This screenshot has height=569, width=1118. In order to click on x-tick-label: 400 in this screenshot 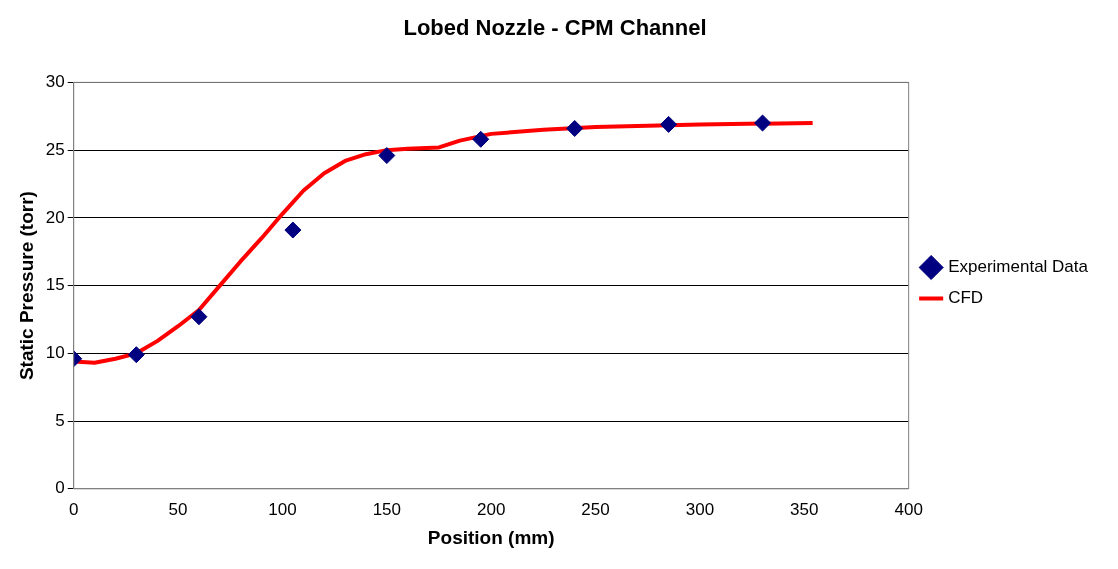, I will do `click(908, 509)`.